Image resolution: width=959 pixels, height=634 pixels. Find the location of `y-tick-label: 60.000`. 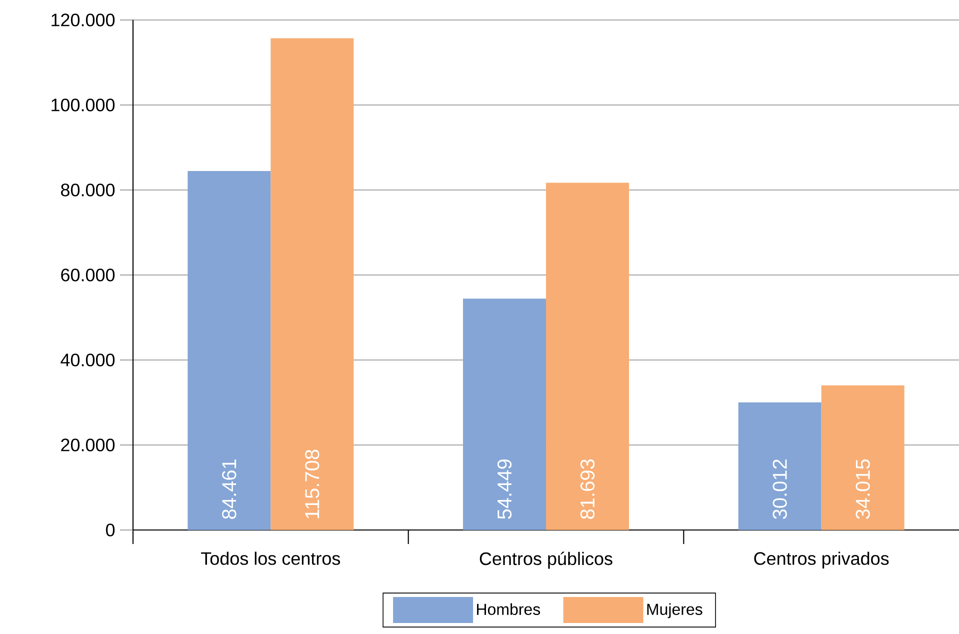

y-tick-label: 60.000 is located at coordinates (88, 275).